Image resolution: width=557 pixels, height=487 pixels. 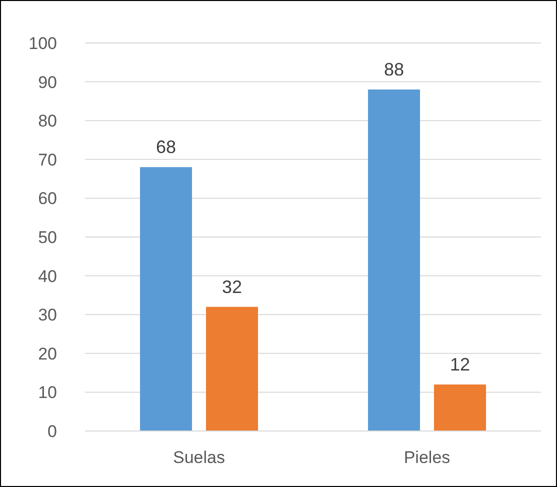 What do you see at coordinates (427, 458) in the screenshot?
I see `x-tick-label: Pieles` at bounding box center [427, 458].